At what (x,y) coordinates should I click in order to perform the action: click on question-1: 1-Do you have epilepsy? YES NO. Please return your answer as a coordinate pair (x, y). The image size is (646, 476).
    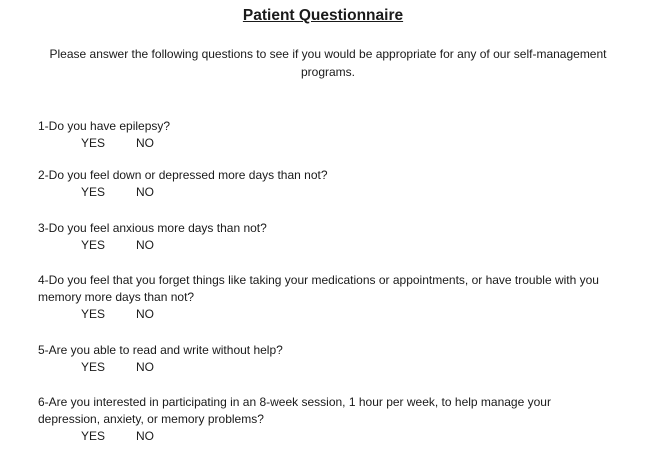
    Looking at the image, I should click on (323, 135).